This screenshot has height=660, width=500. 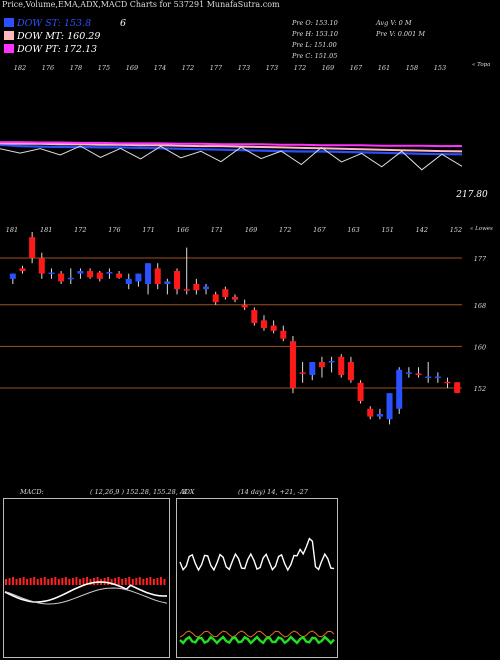 What do you see at coordinates (257, 554) in the screenshot?
I see `adx-line` at bounding box center [257, 554].